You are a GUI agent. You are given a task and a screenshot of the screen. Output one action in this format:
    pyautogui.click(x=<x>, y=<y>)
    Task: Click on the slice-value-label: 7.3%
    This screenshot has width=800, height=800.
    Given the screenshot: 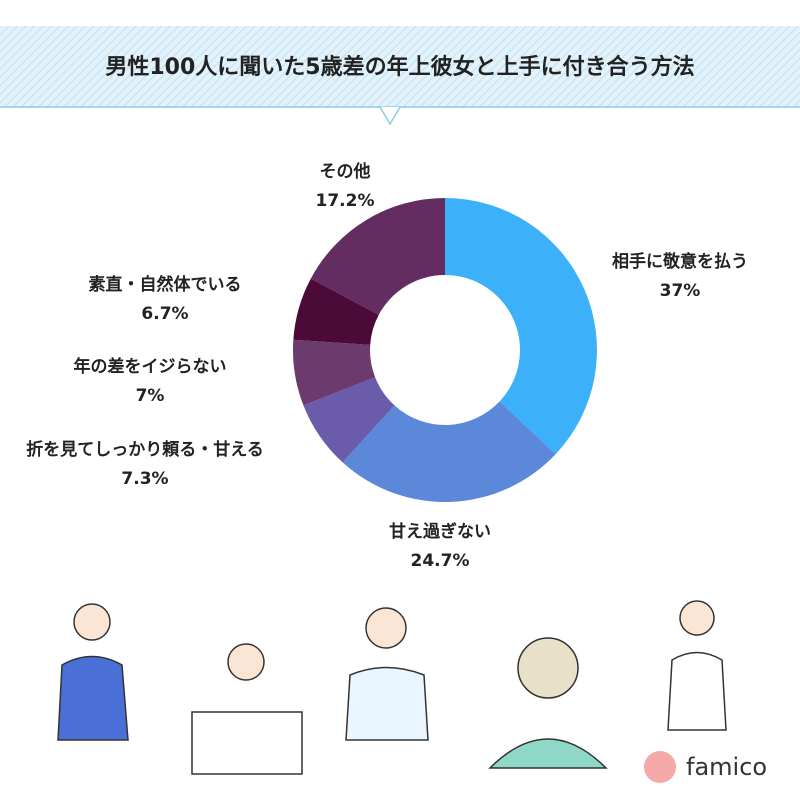 What is the action you would take?
    pyautogui.click(x=144, y=479)
    